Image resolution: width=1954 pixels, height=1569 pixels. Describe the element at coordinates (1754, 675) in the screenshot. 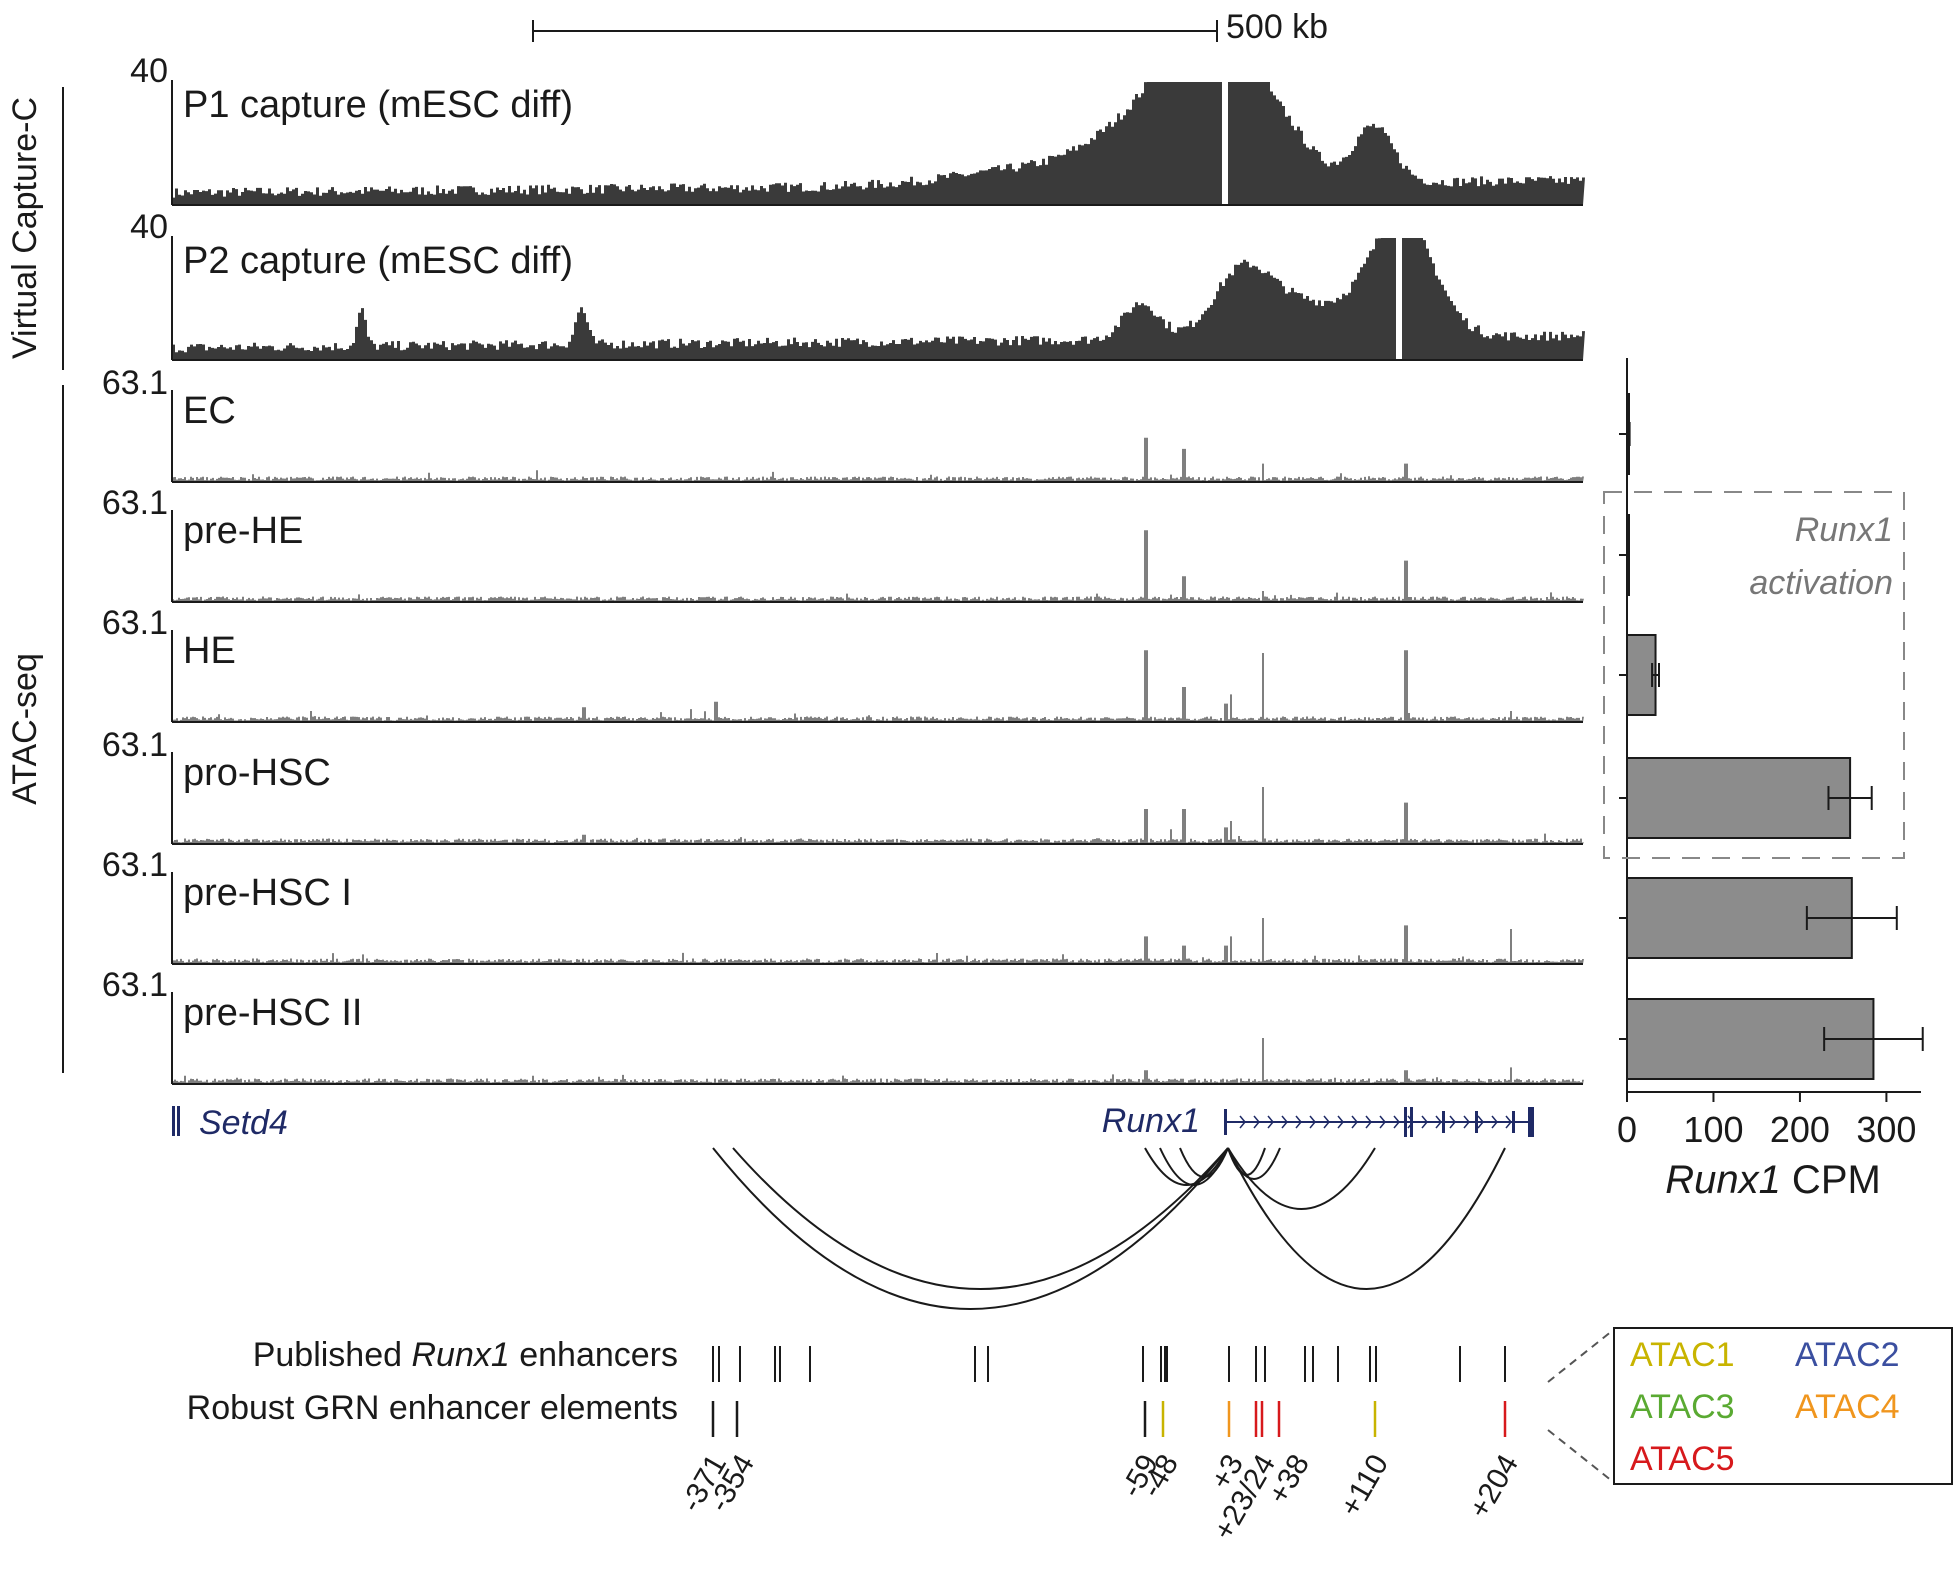

I see `activation-box` at that location.